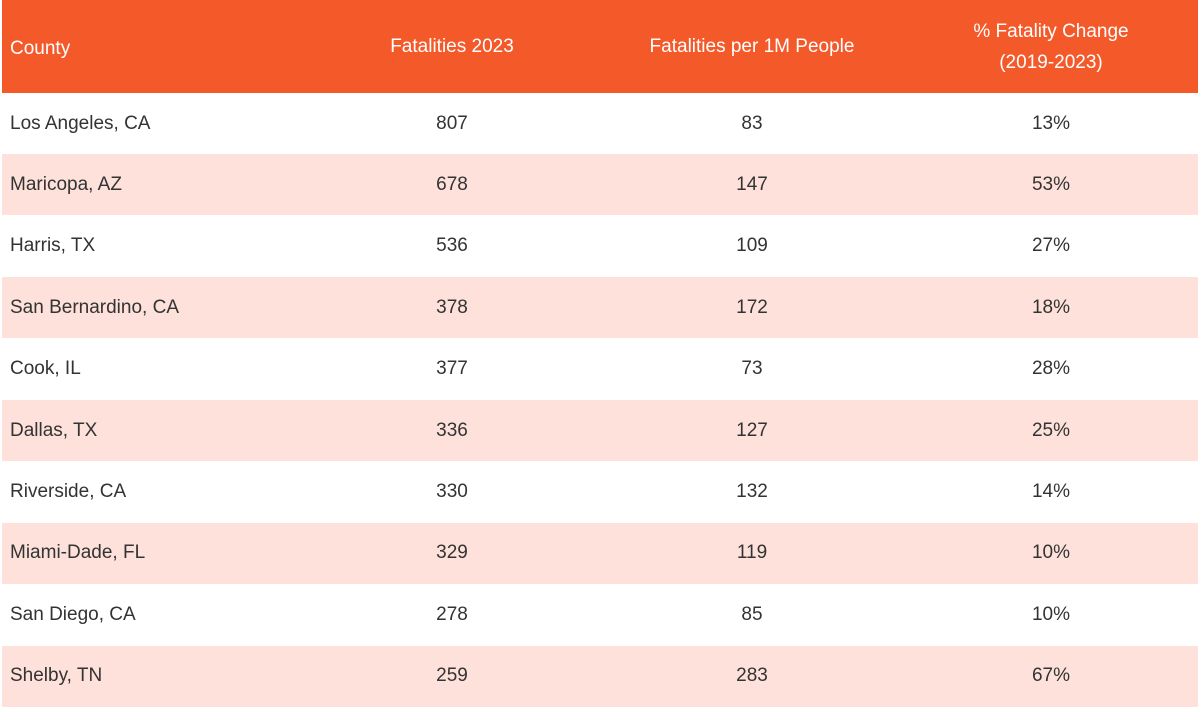 The height and width of the screenshot is (707, 1200). I want to click on table-row: Dallas, TX 336 127 25%, so click(600, 430).